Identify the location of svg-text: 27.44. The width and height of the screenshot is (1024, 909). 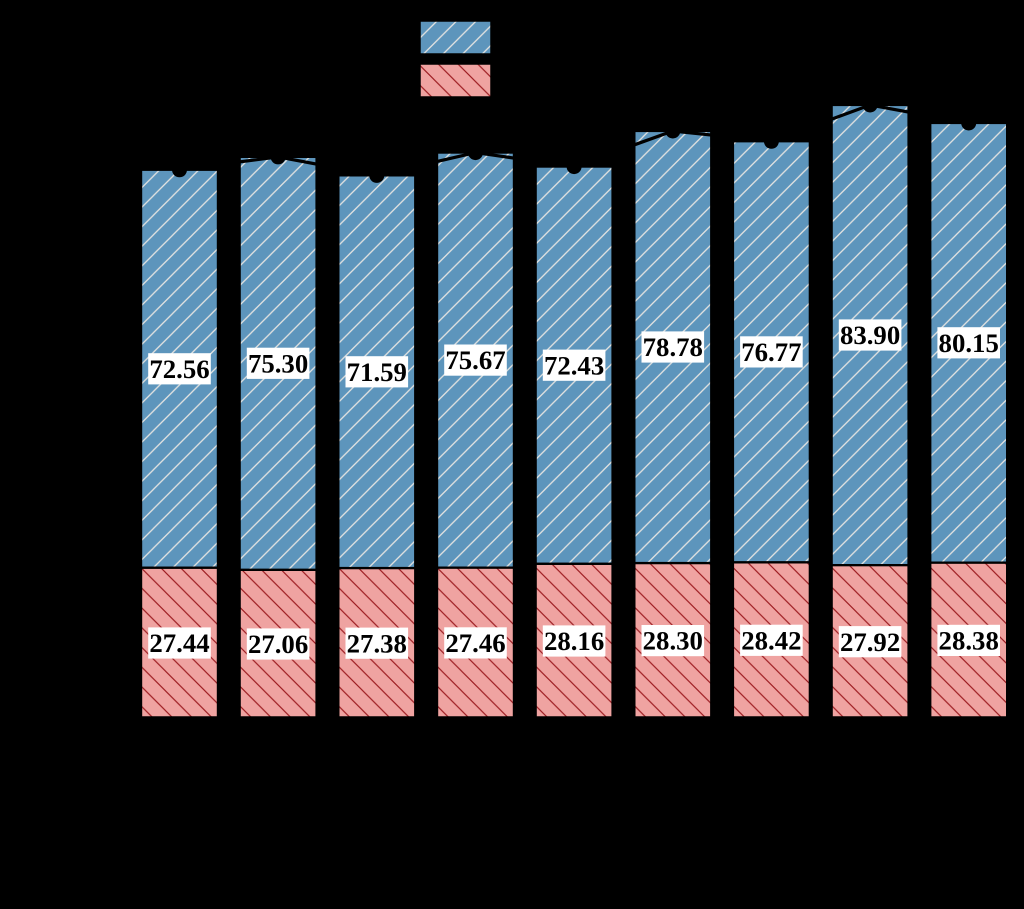
(179, 643).